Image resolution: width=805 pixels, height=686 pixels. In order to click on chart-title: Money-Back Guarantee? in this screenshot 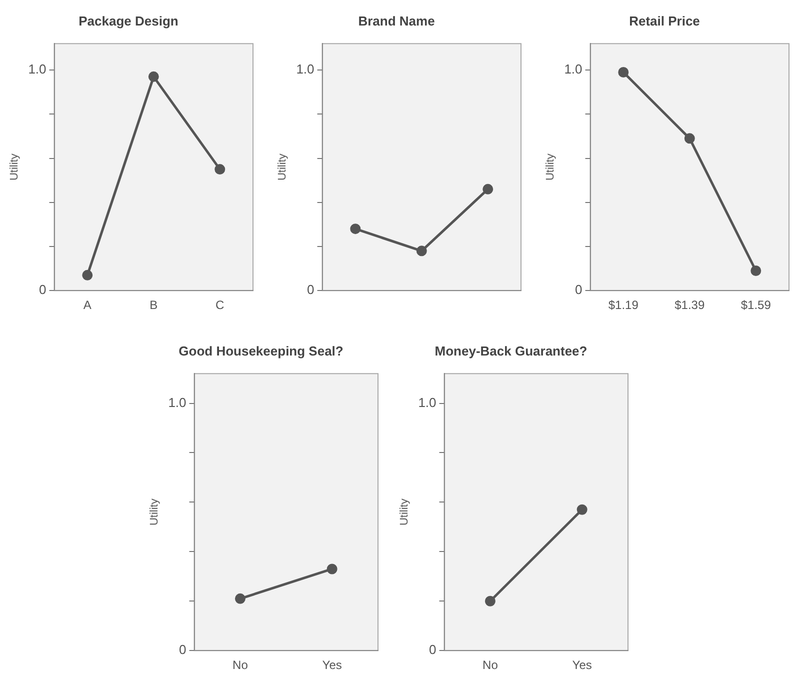, I will do `click(511, 350)`.